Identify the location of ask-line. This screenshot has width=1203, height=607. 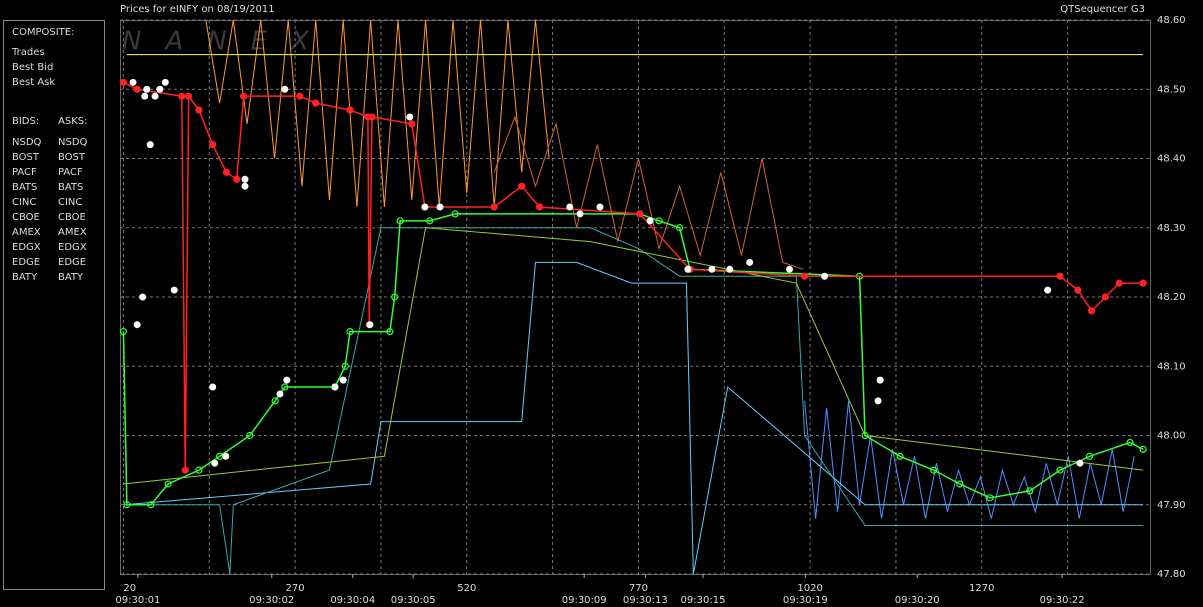
(648, 192).